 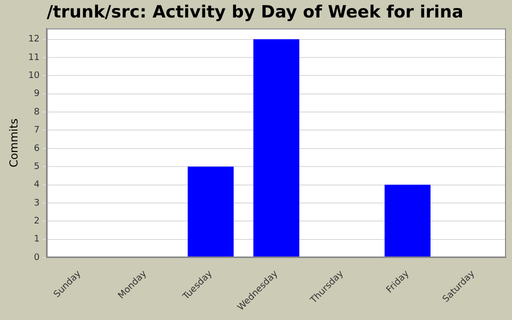 I want to click on y-tick-label: 1, so click(x=37, y=239).